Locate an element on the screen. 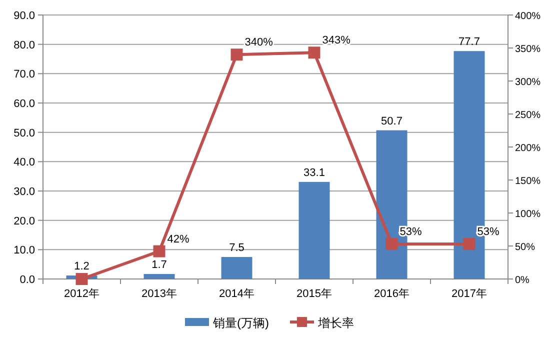 The image size is (552, 345). y2-tick-label: 400% is located at coordinates (528, 16).